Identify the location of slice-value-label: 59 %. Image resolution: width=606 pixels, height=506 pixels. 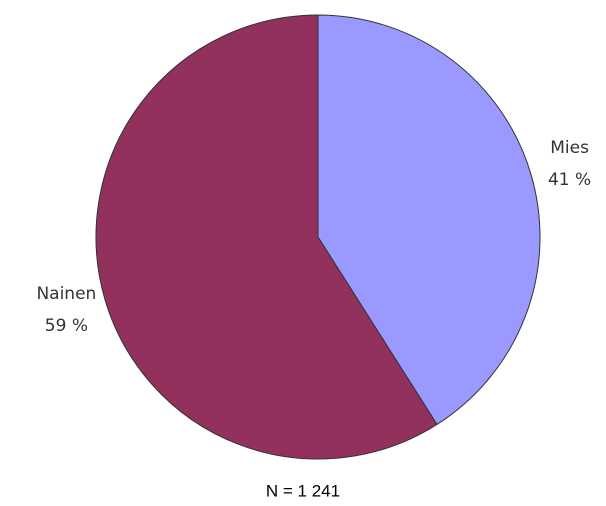
(66, 326).